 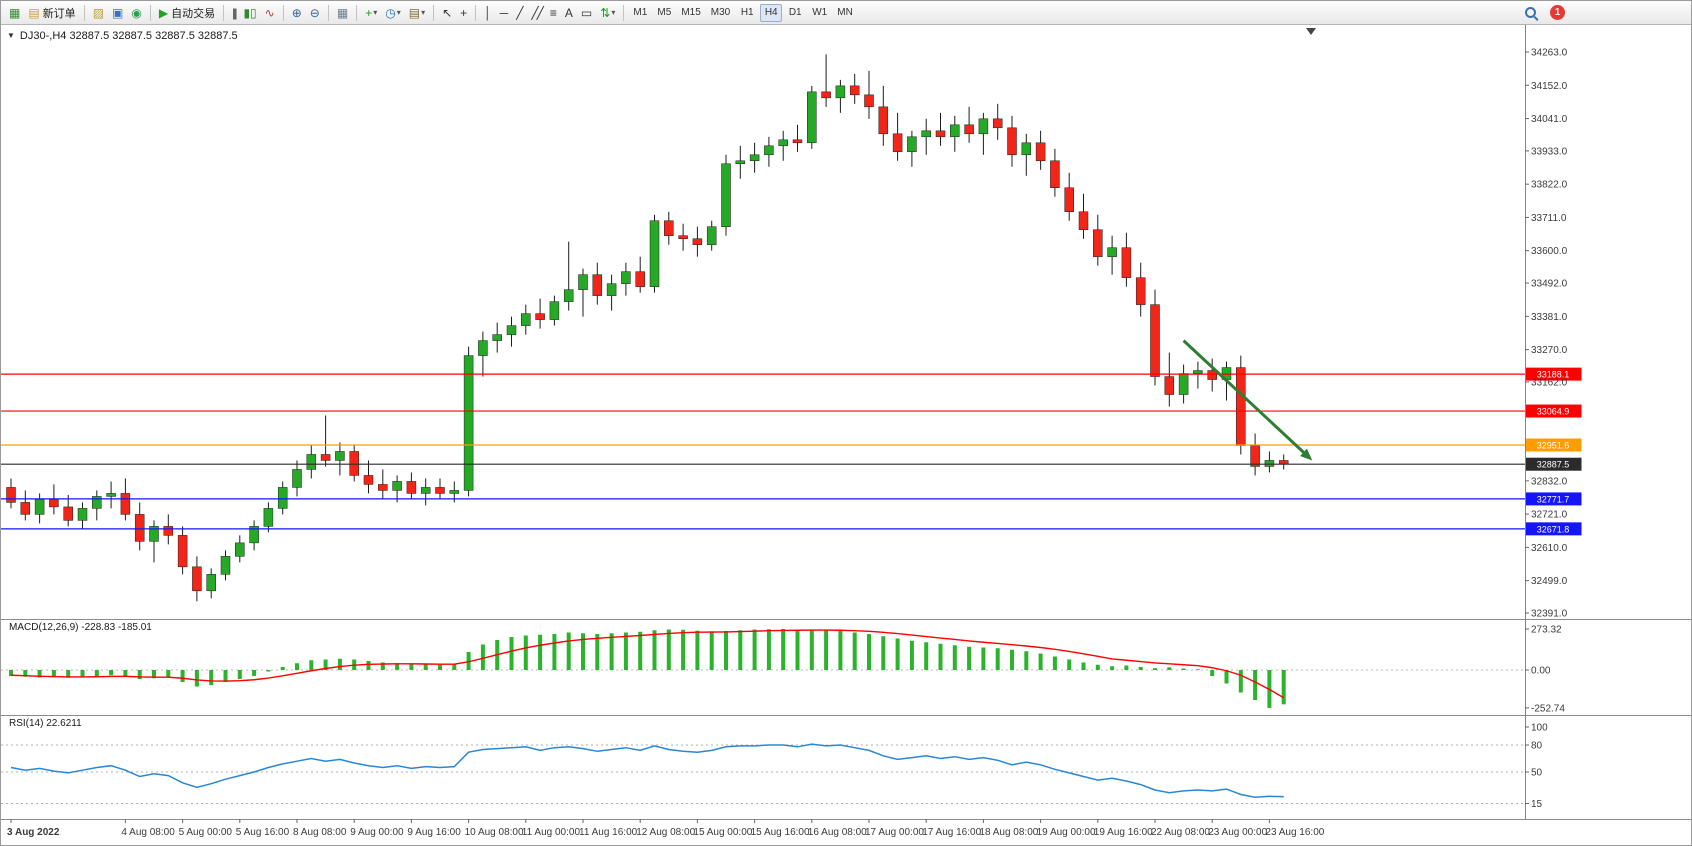 What do you see at coordinates (315, 13) in the screenshot?
I see `zoom-out-button: ⊖` at bounding box center [315, 13].